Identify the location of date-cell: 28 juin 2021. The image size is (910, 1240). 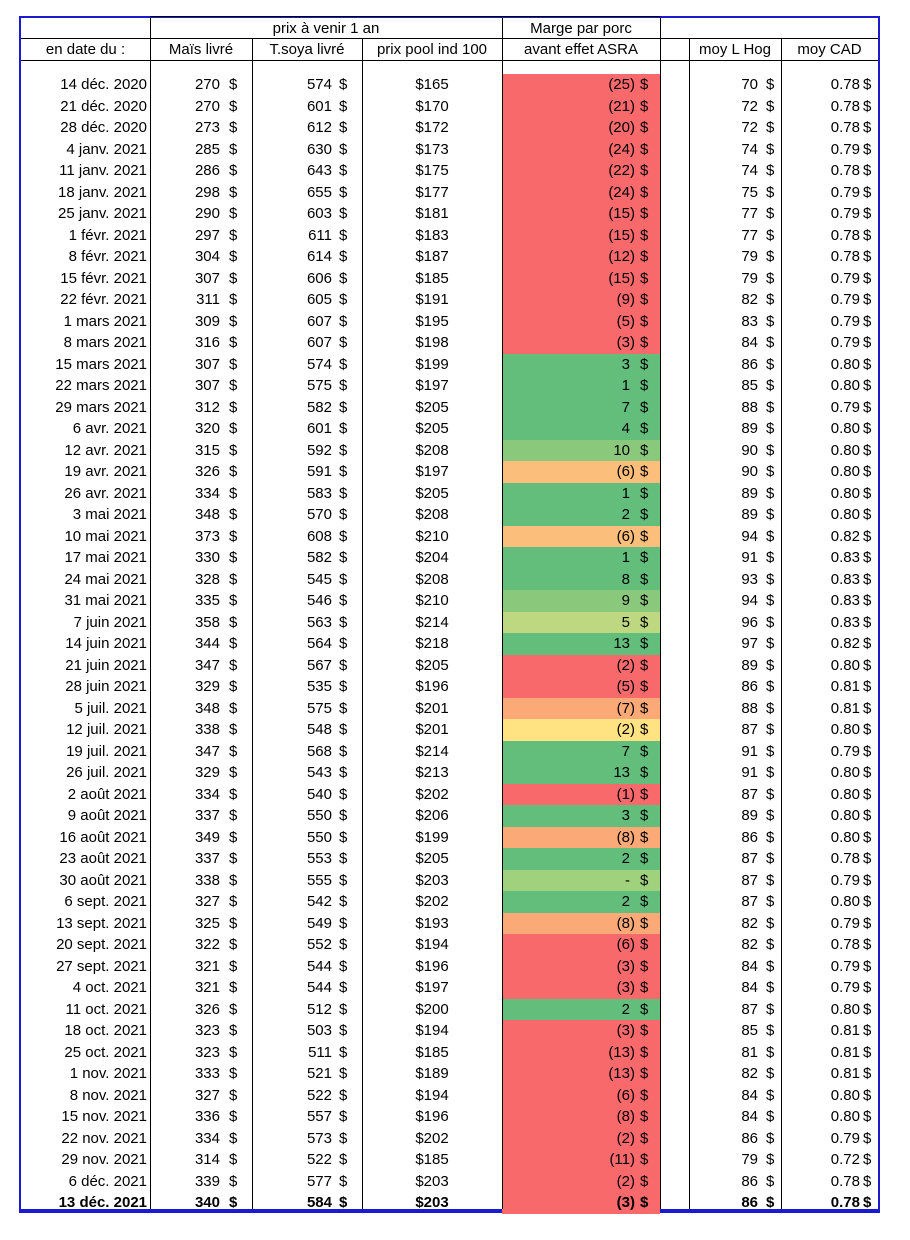
(106, 686).